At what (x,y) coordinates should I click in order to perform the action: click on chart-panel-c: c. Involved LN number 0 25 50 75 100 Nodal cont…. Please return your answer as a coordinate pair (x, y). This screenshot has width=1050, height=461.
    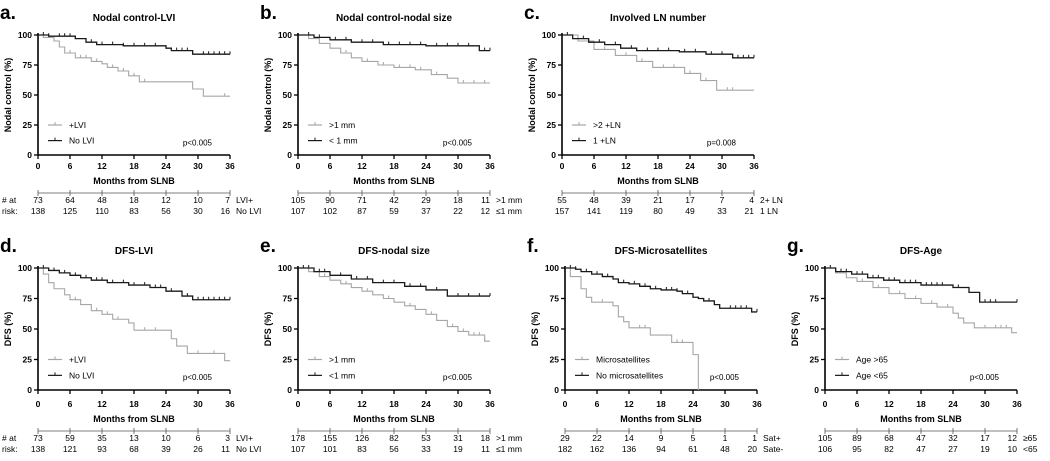
    Looking at the image, I should click on (653, 109).